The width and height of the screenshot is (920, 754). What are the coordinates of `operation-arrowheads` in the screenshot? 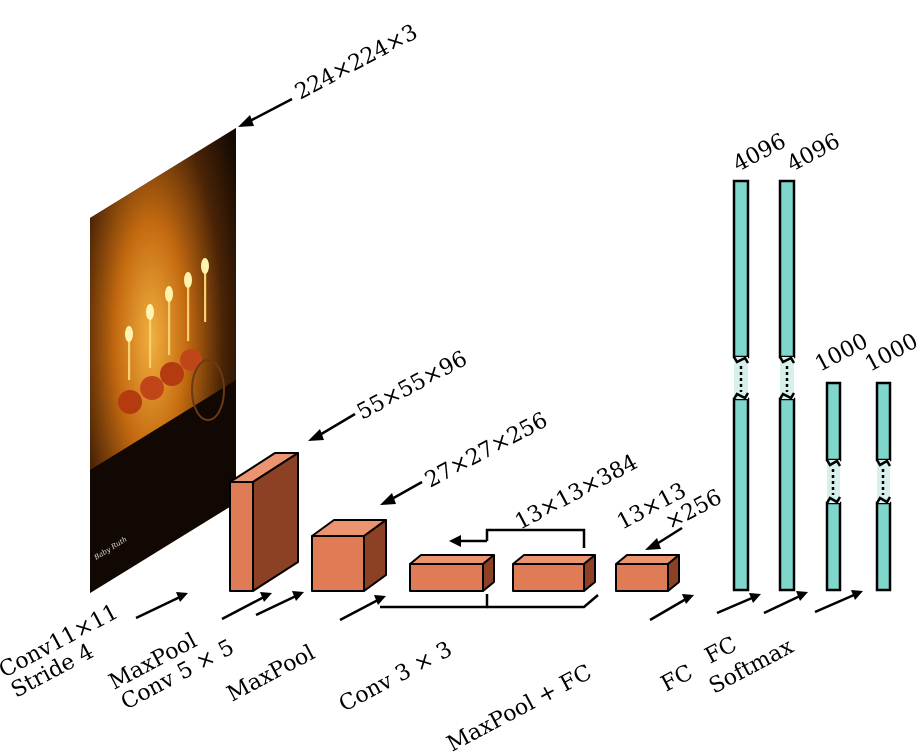 It's located at (519, 597).